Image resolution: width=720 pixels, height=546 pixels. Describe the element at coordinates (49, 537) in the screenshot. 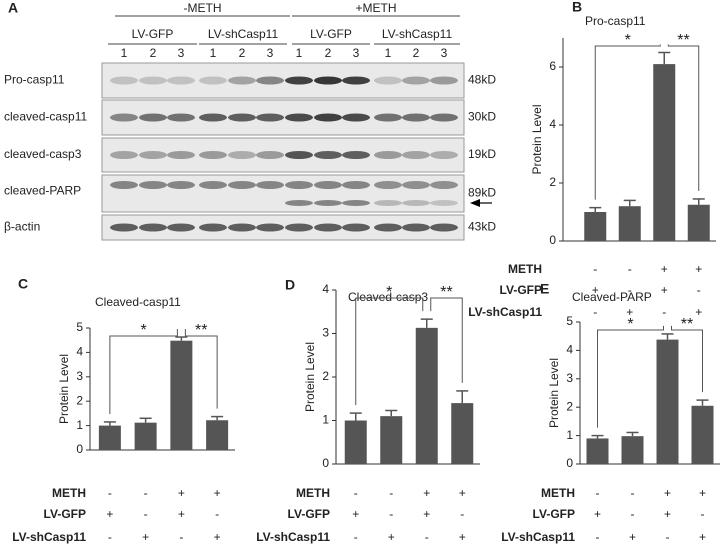

I see `condition-label: LV-shCasp11` at that location.